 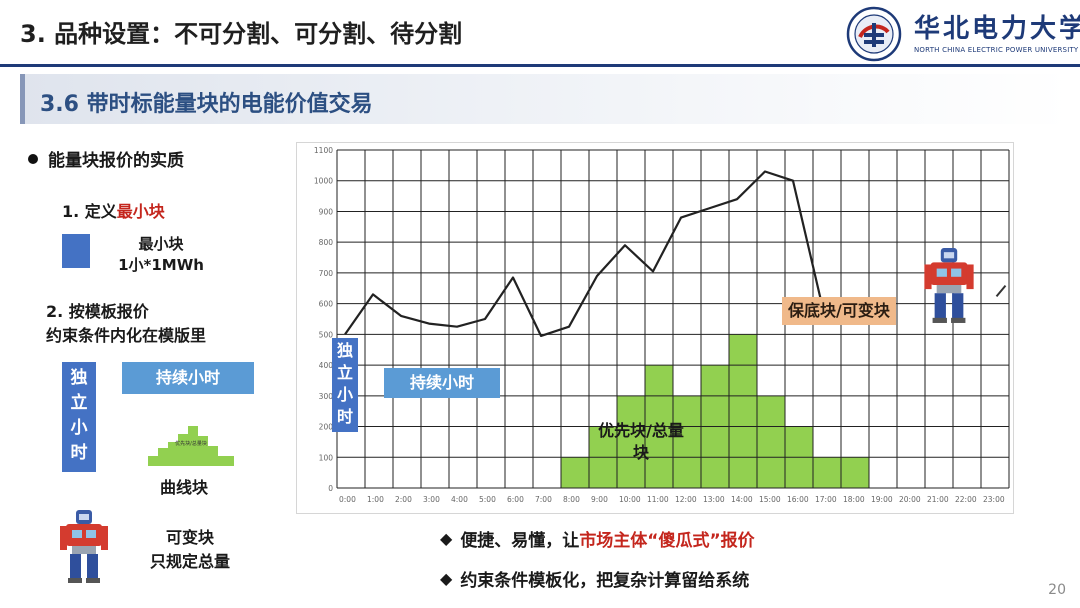 I want to click on section-banner, so click(x=545, y=99).